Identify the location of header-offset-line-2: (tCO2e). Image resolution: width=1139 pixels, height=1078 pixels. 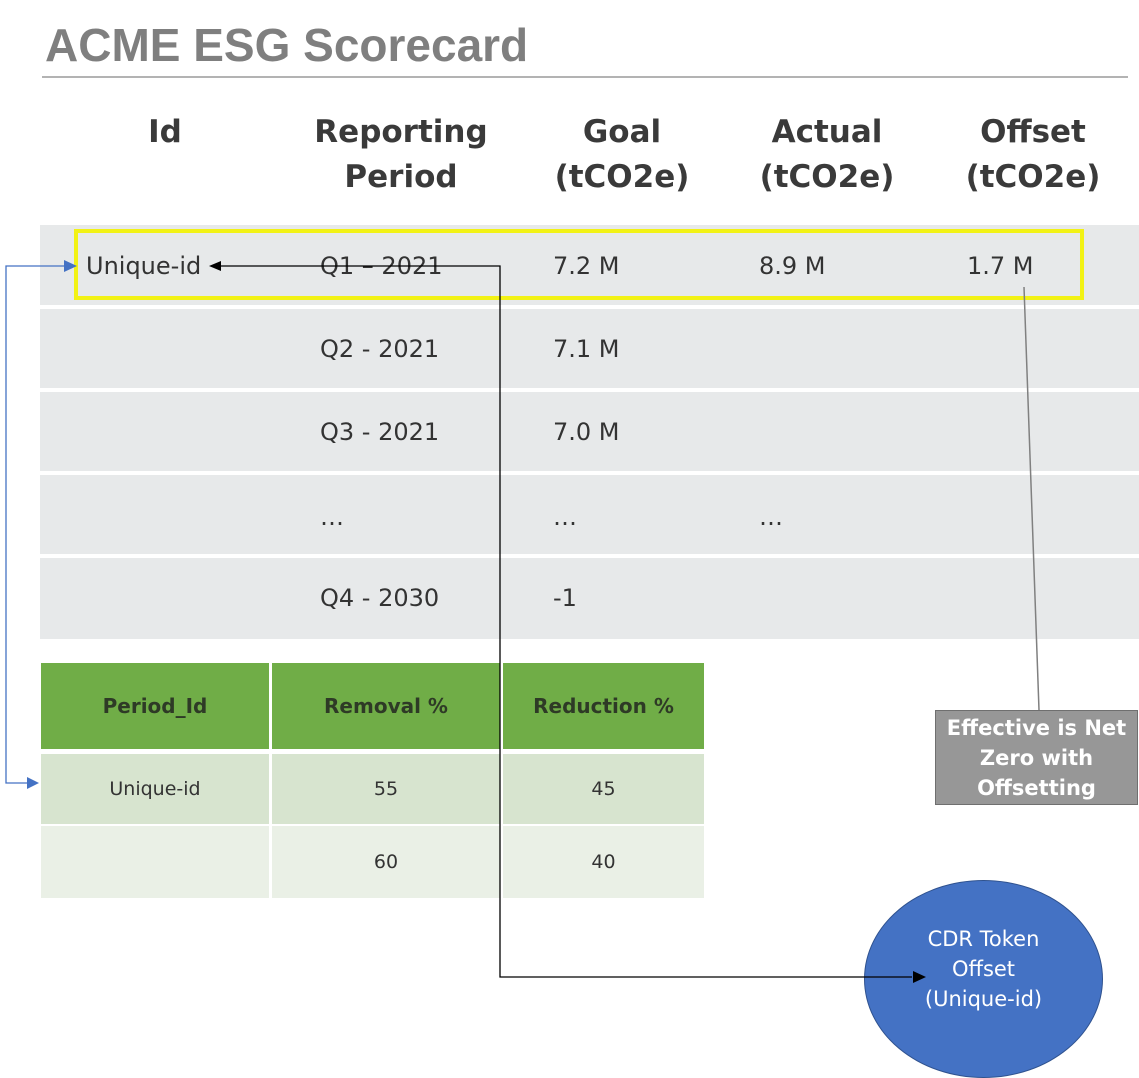
(1033, 177).